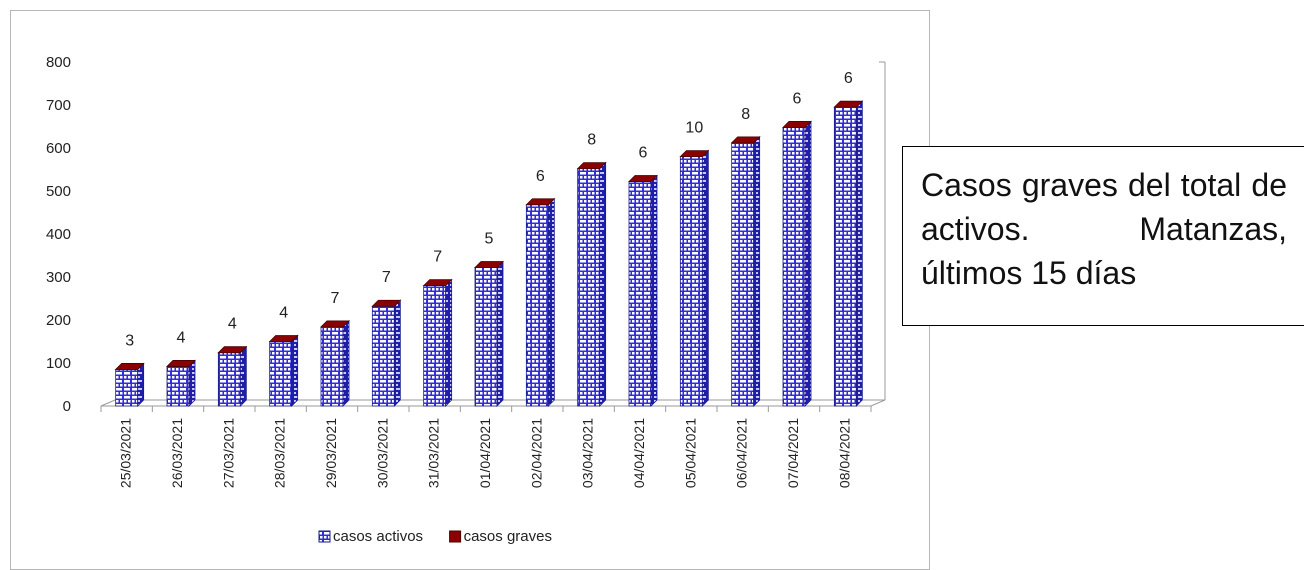  Describe the element at coordinates (536, 453) in the screenshot. I see `x-tick-label: 02/04/2021` at that location.